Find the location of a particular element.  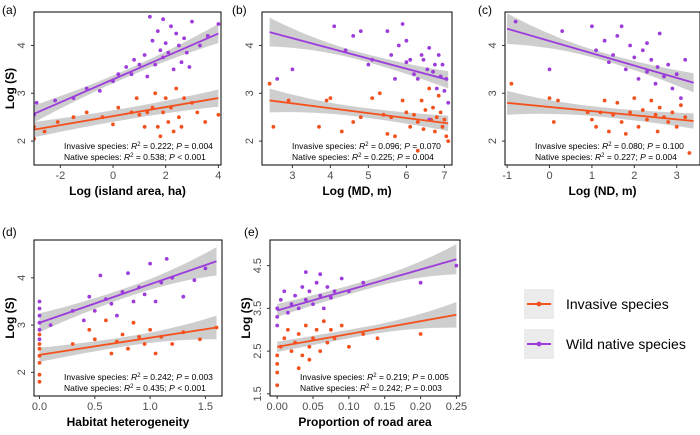

stats-annotation: Invasive species: R2 = 0.242; P = 0.003 is located at coordinates (138, 377).